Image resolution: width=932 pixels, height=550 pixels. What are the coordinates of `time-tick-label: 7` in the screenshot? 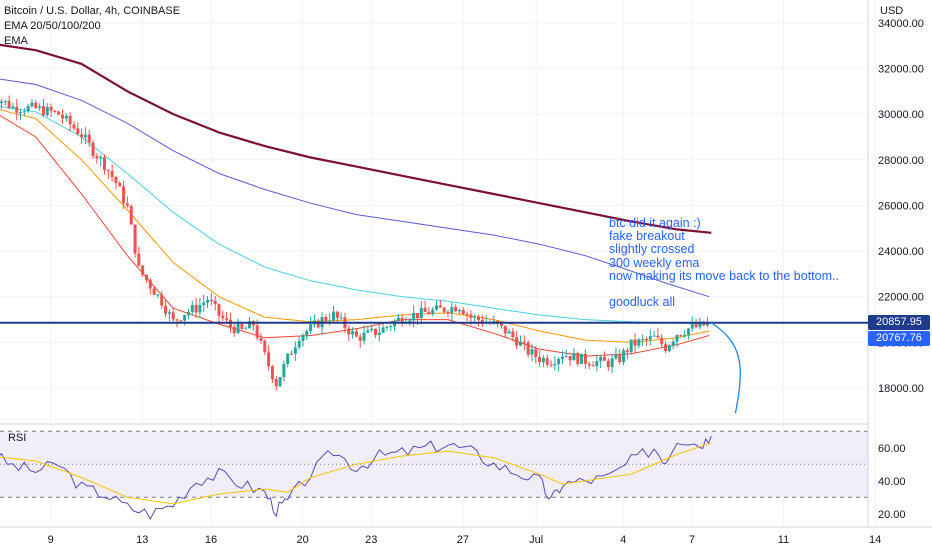 It's located at (692, 540).